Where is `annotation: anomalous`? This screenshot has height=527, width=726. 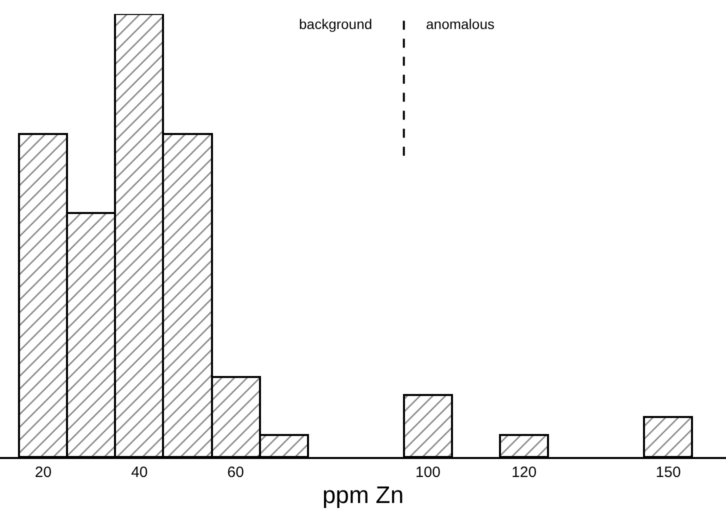
annotation: anomalous is located at coordinates (460, 24).